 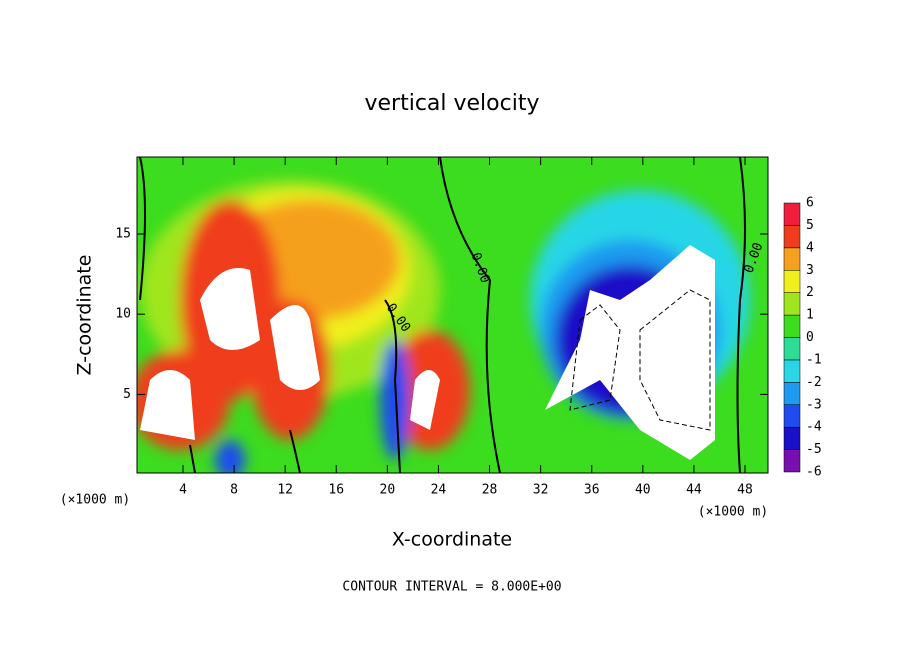 I want to click on x-tick-label: 28, so click(x=490, y=490).